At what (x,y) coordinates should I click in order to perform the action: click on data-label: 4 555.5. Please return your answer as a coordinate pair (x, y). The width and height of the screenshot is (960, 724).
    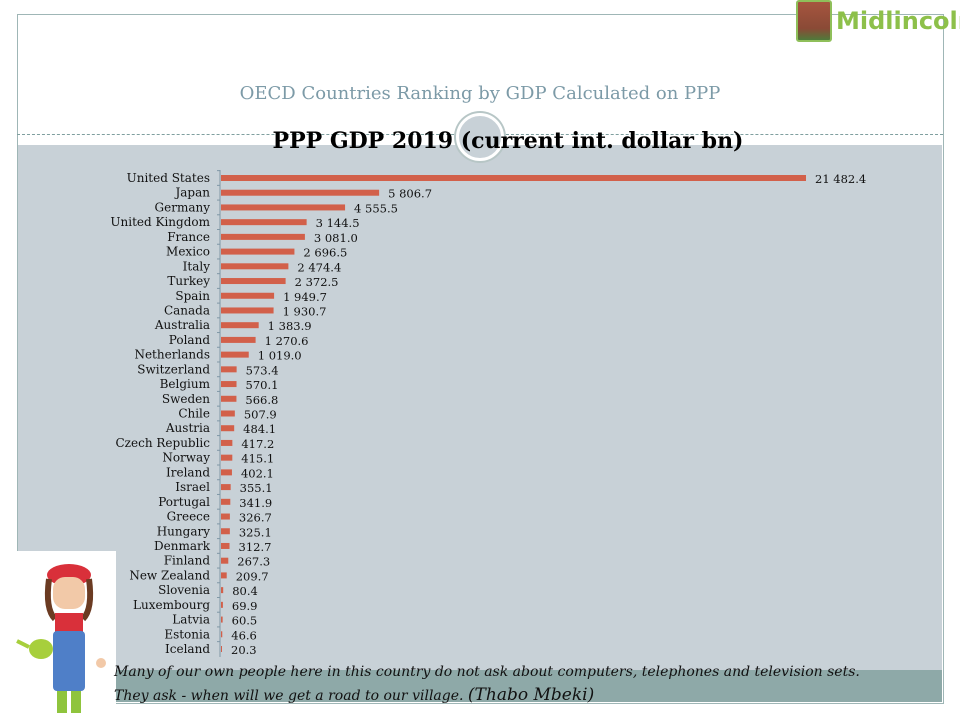
    Looking at the image, I should click on (376, 208).